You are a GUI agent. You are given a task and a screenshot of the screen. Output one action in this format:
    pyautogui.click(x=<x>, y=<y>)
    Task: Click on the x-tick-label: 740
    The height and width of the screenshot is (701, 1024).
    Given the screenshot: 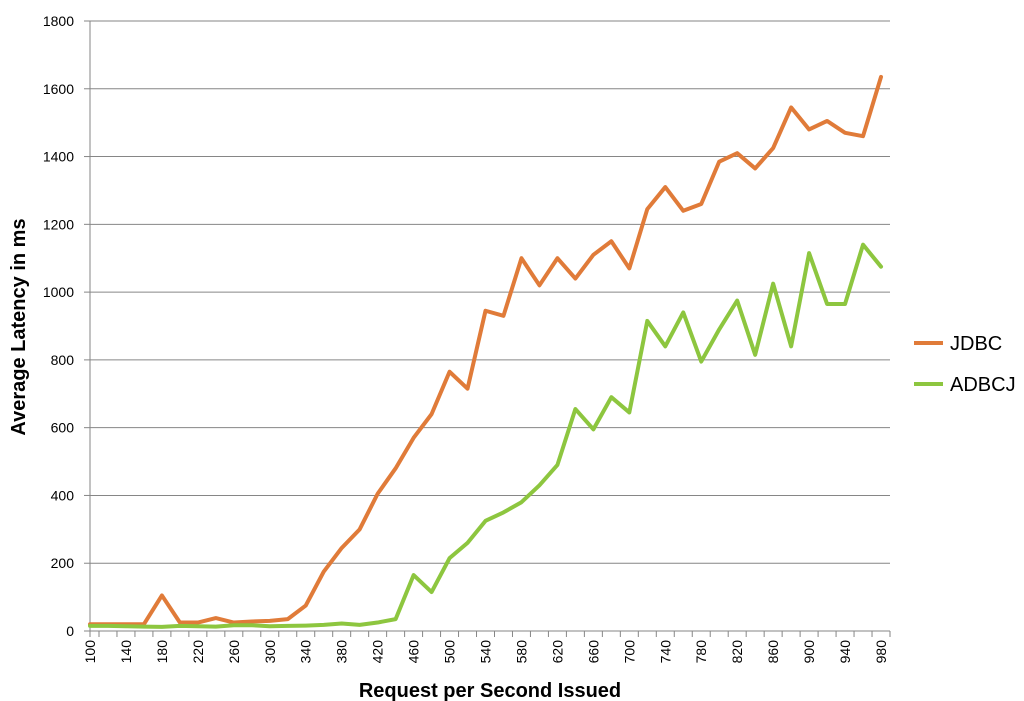 What is the action you would take?
    pyautogui.click(x=665, y=652)
    